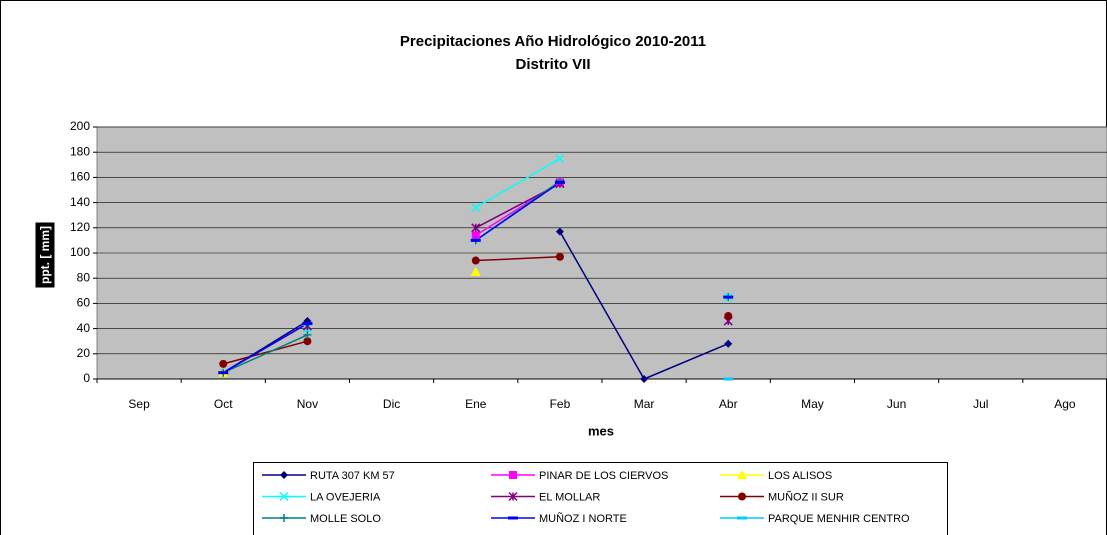  I want to click on x-tick-label: Mar, so click(644, 404).